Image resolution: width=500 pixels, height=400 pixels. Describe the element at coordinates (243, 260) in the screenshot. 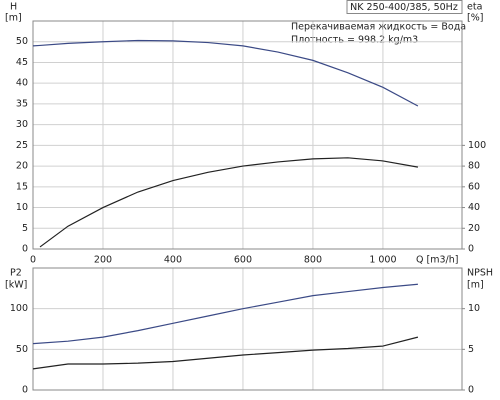

I see `x-tick-label: 600` at that location.